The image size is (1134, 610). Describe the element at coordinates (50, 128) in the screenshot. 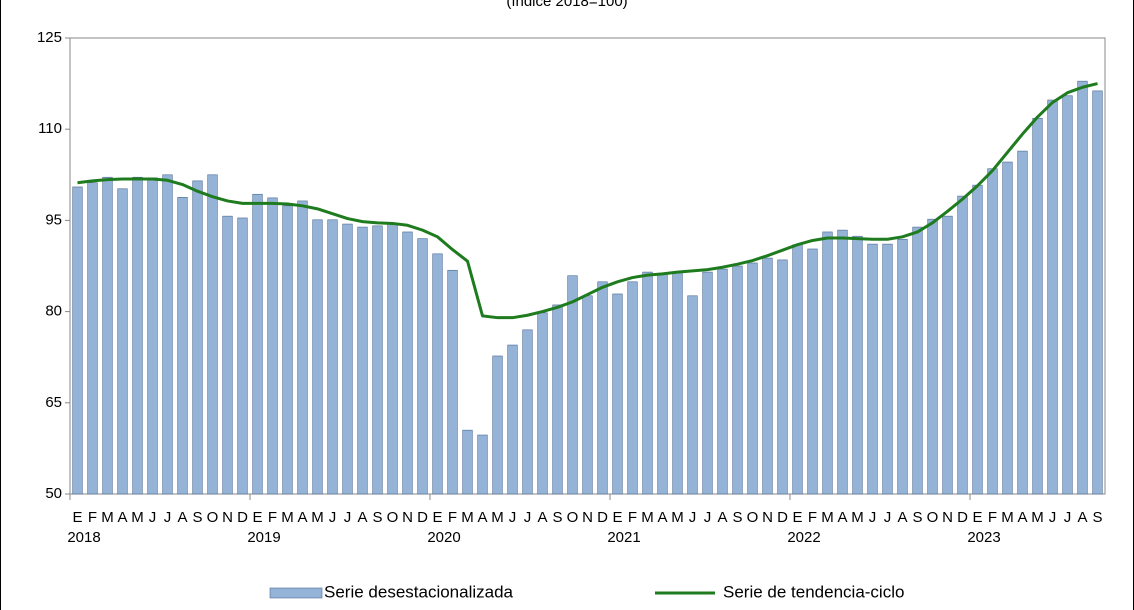

I see `y-tick-label: 110` at that location.